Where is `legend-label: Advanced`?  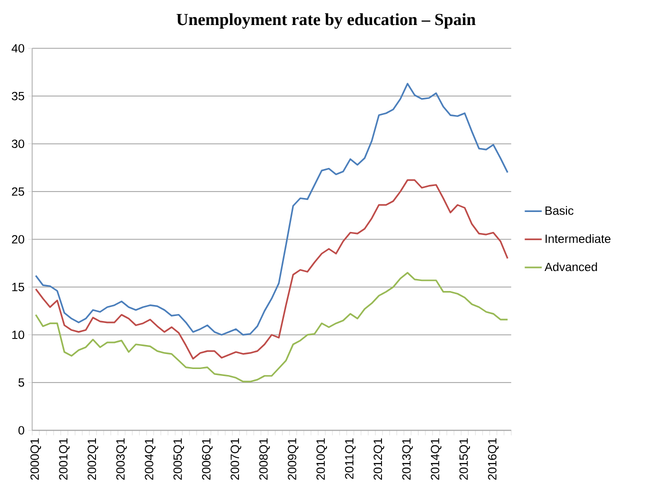
legend-label: Advanced is located at coordinates (570, 267).